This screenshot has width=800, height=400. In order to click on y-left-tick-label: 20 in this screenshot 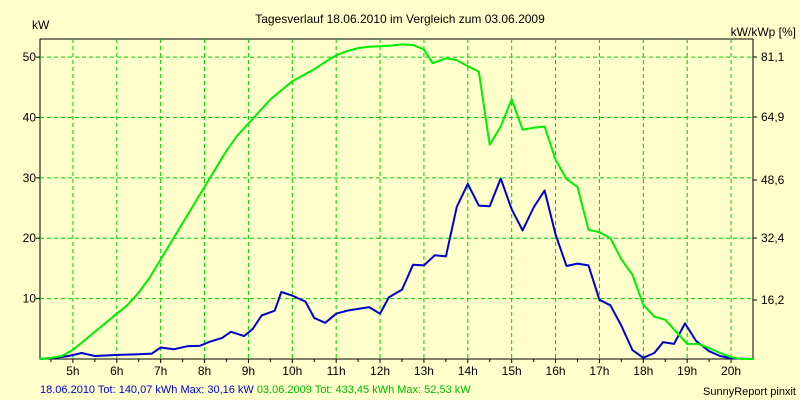, I will do `click(30, 238)`.